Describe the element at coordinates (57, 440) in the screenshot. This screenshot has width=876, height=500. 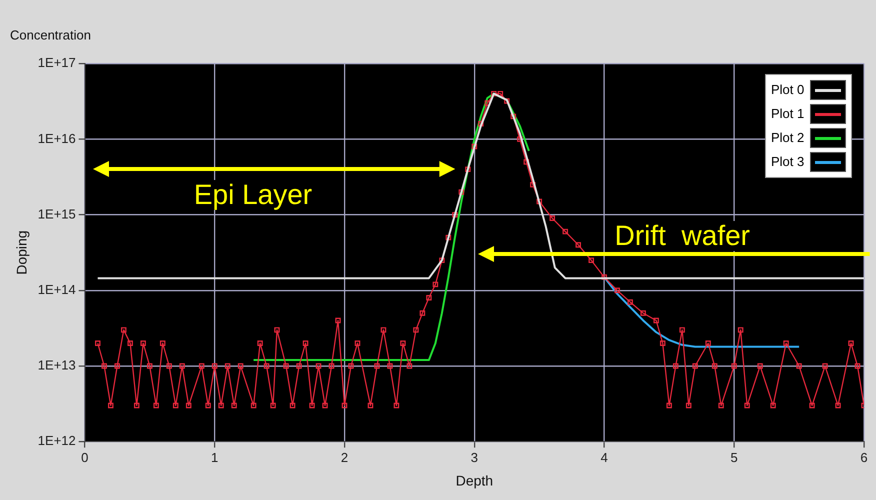
I see `y-tick-label: 1E+12` at that location.